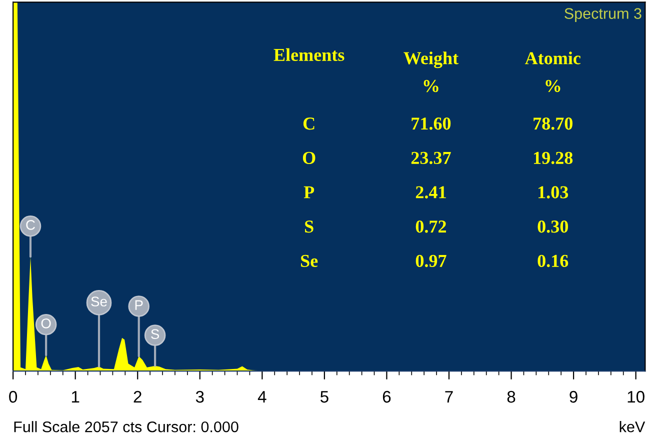 The height and width of the screenshot is (437, 653). Describe the element at coordinates (431, 261) in the screenshot. I see `data-label: 0.97` at that location.